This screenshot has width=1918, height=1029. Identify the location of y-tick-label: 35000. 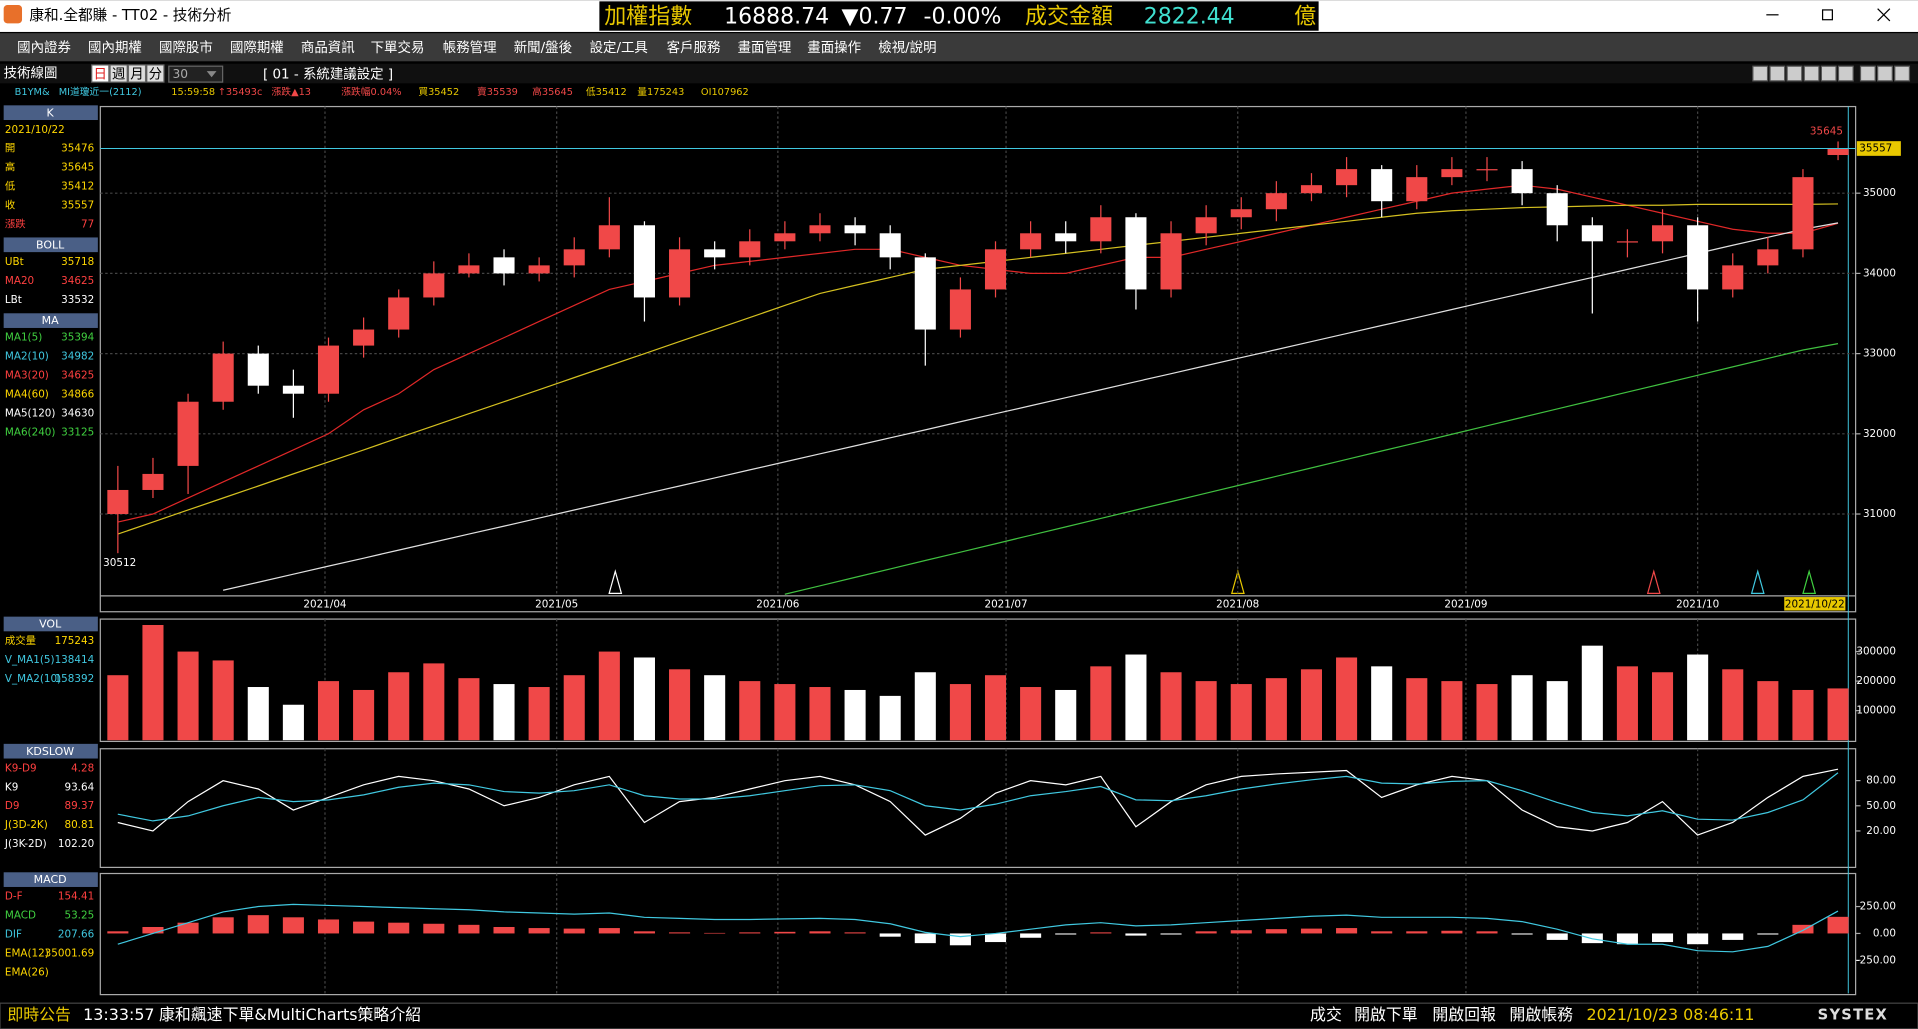
(1879, 193).